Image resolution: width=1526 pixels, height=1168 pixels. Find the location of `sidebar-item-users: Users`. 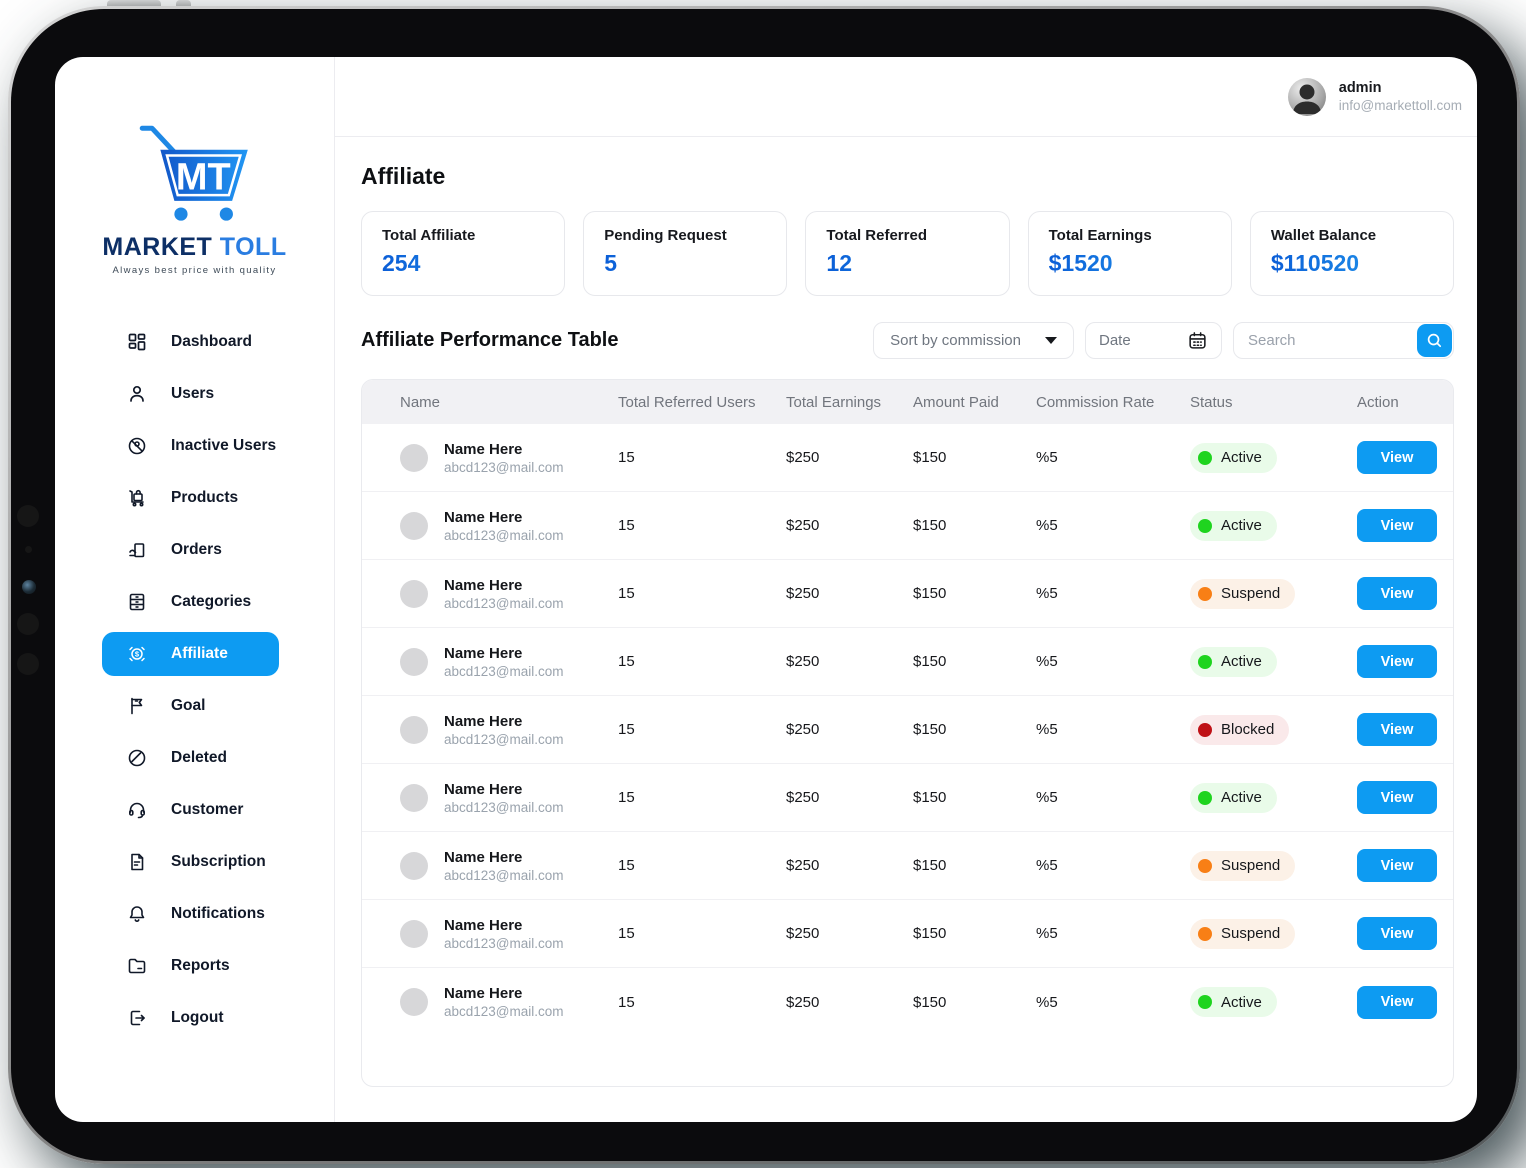

sidebar-item-users: Users is located at coordinates (190, 394).